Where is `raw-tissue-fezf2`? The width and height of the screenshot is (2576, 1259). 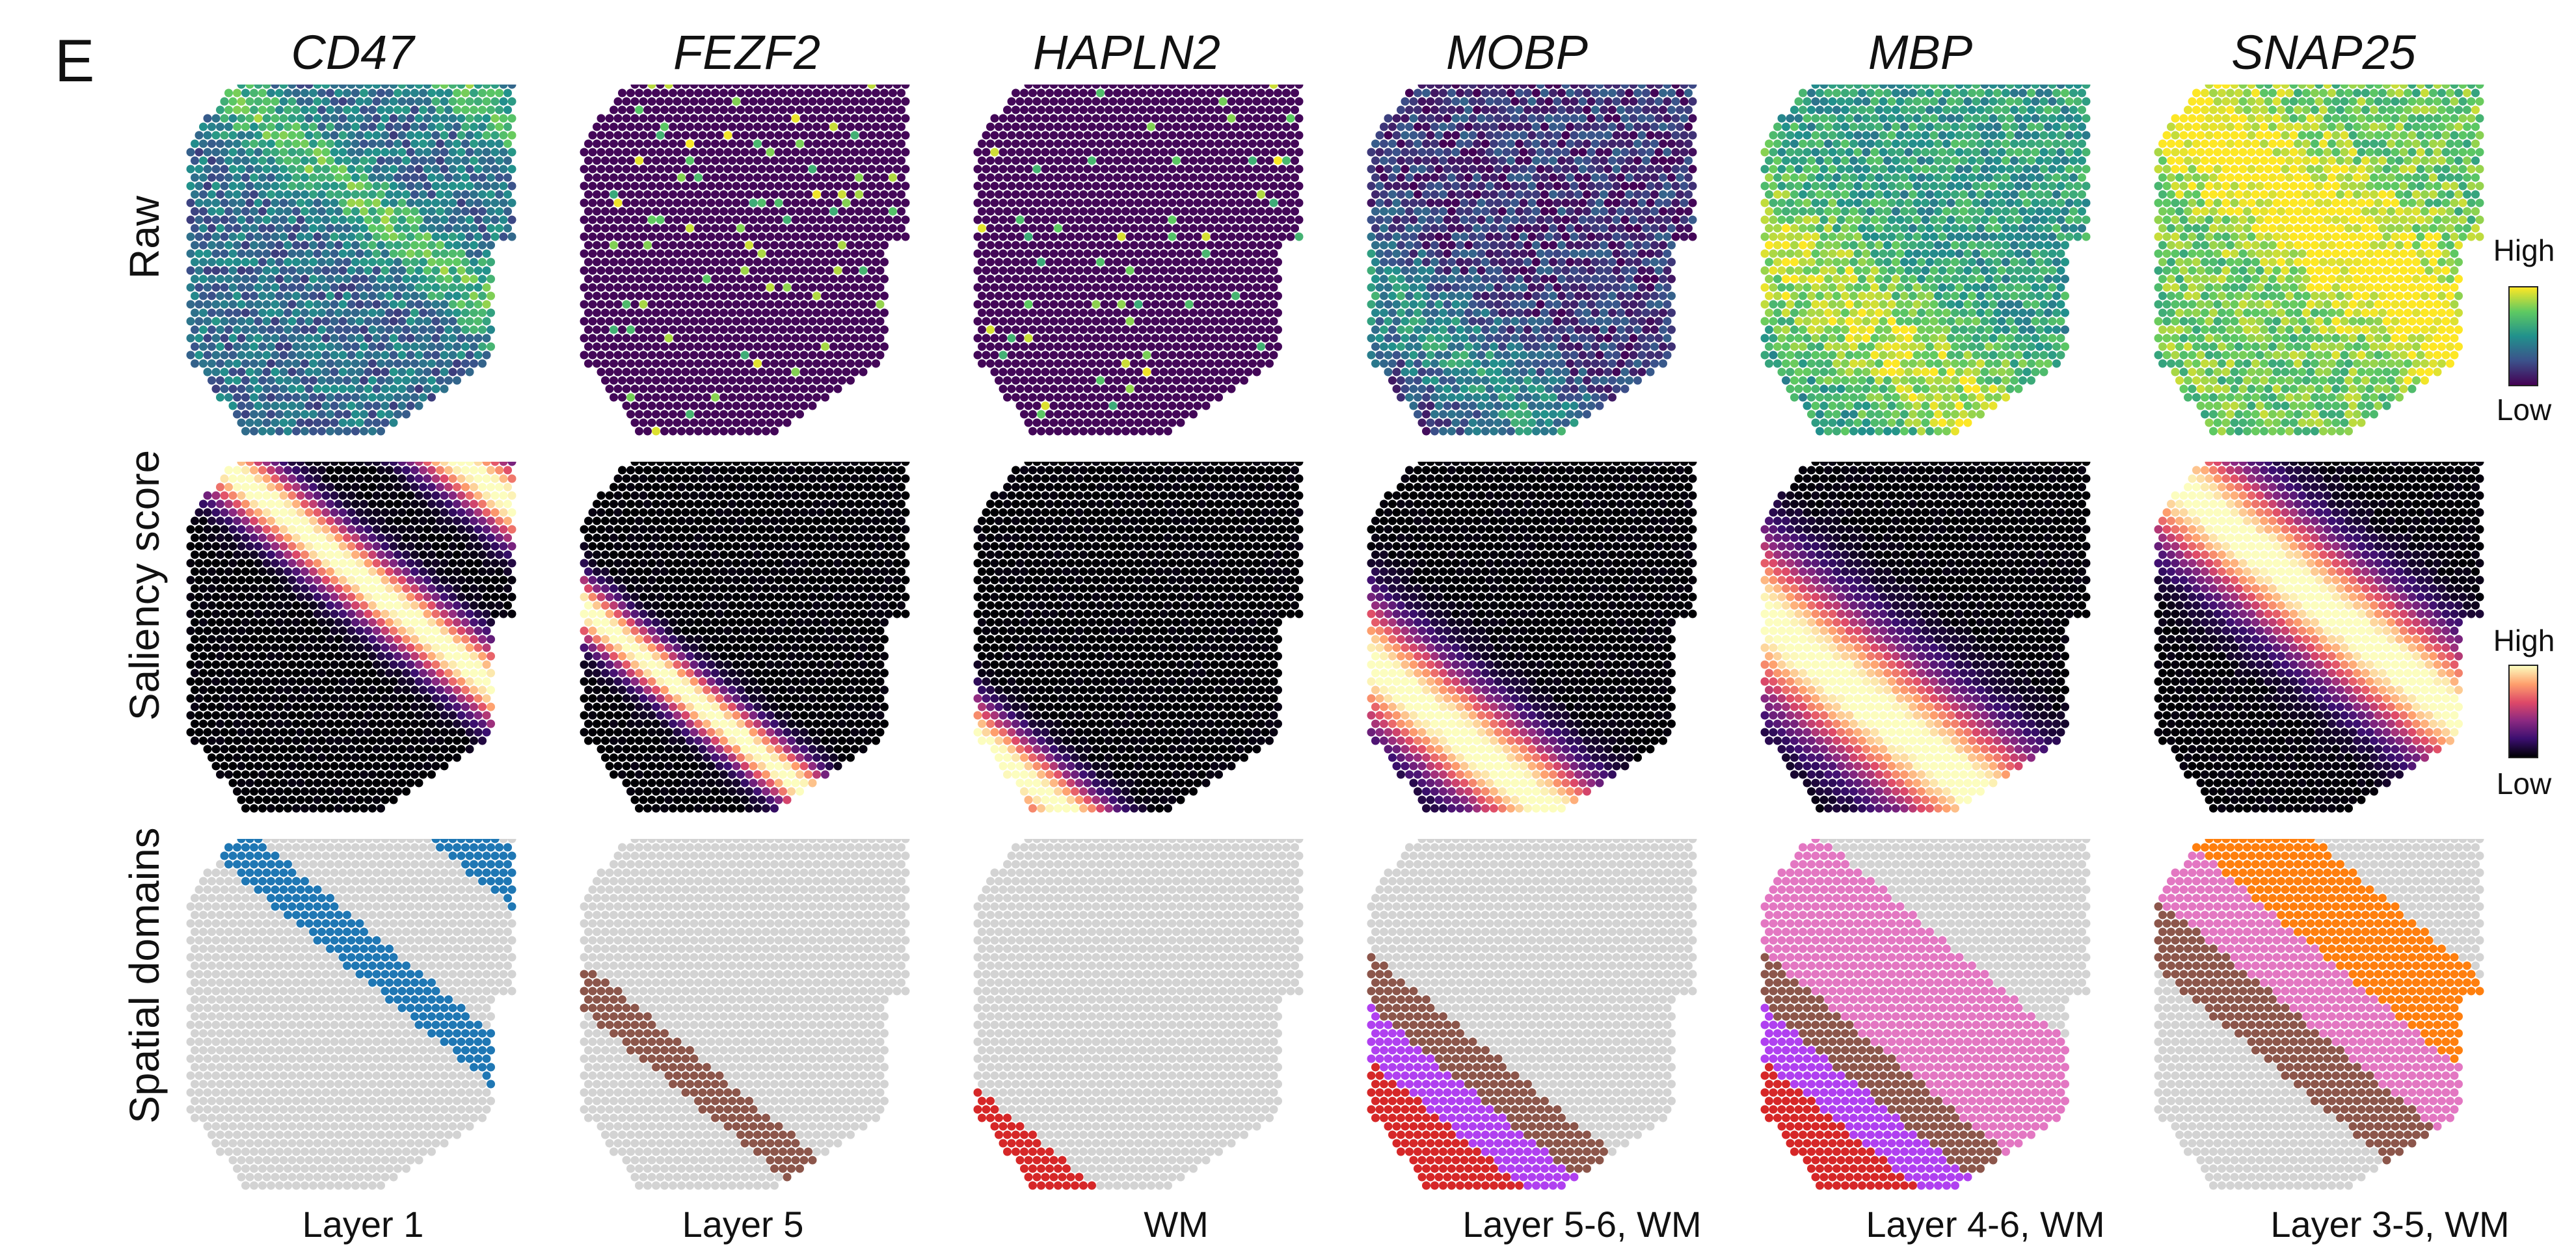 raw-tissue-fezf2 is located at coordinates (745, 260).